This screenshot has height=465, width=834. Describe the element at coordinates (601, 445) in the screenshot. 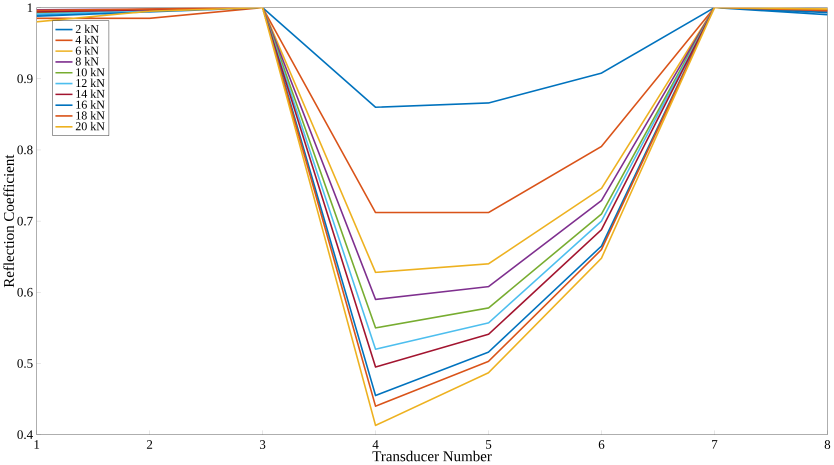

I see `x-tick-label: 6` at that location.